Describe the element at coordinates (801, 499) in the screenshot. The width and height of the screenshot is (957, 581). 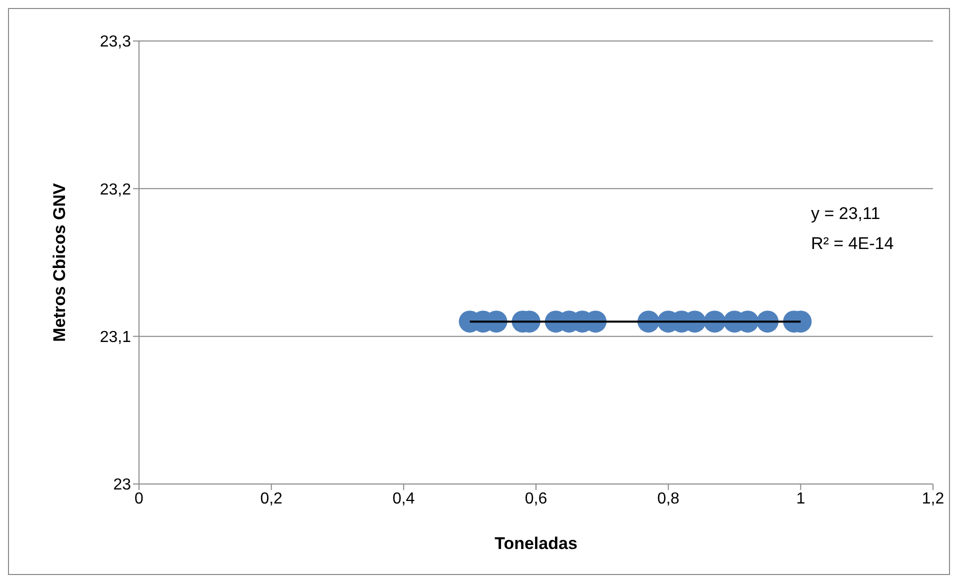
I see `x-tick-label: 1` at that location.